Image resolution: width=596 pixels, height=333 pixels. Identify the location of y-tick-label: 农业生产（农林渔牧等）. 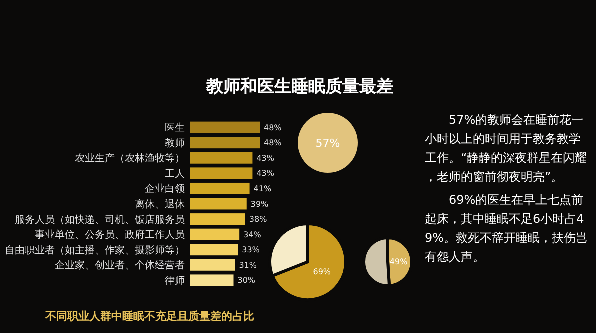
(130, 158).